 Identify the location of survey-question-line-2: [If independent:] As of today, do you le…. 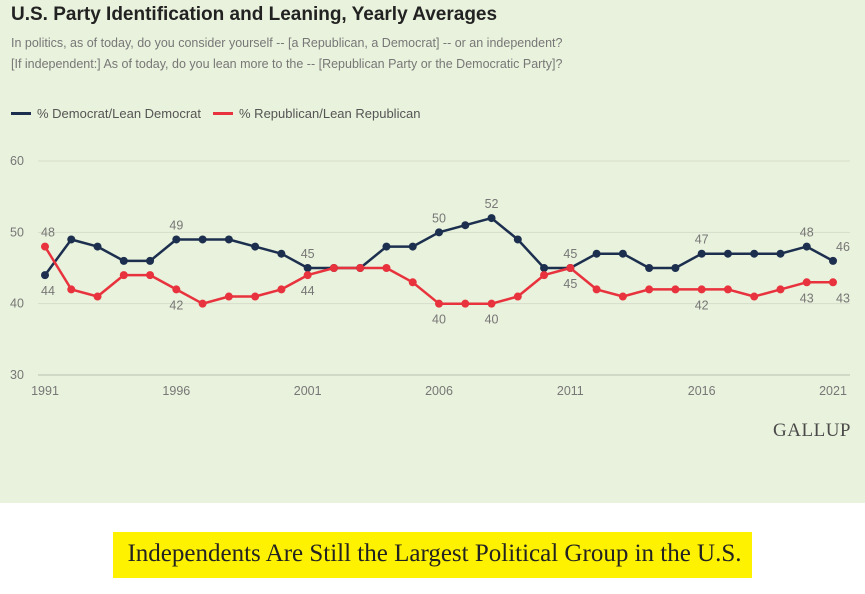
(287, 64).